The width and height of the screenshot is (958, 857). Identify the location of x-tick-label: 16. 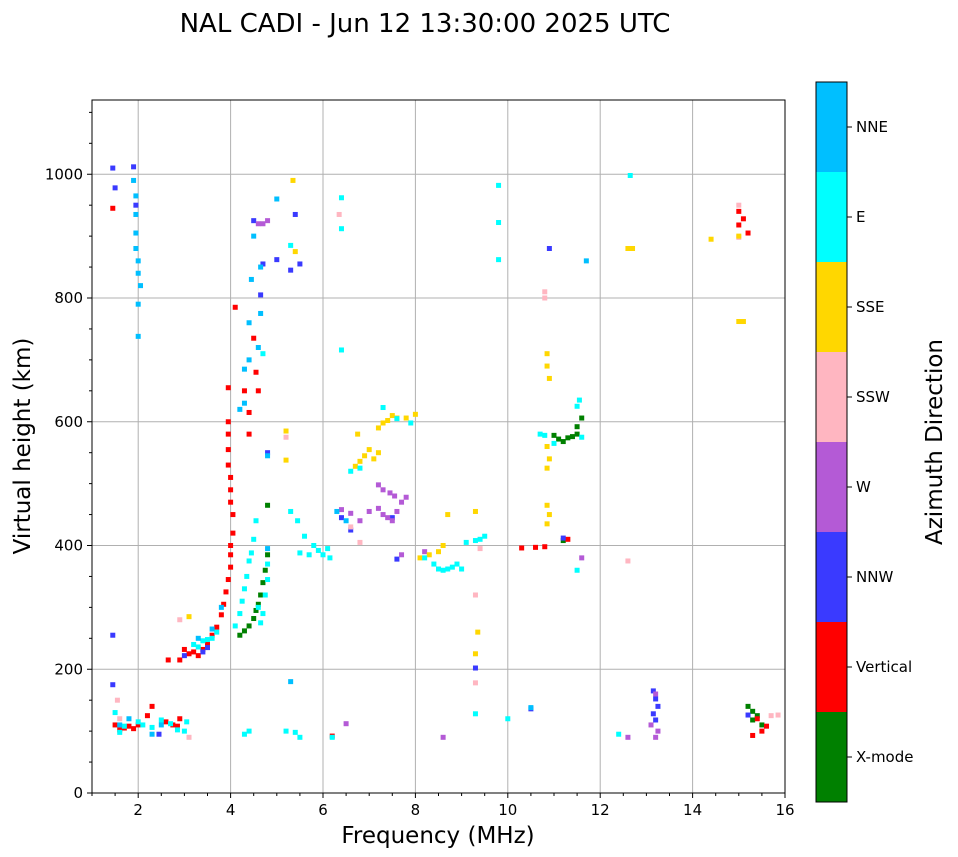
(784, 810).